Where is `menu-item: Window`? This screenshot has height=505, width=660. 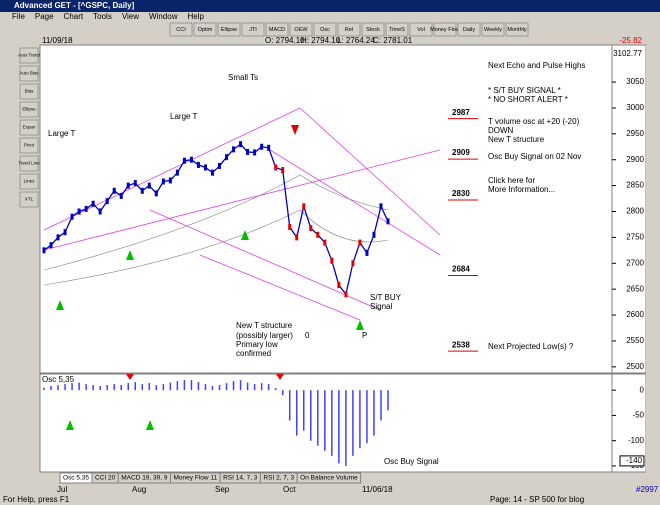 menu-item: Window is located at coordinates (163, 16).